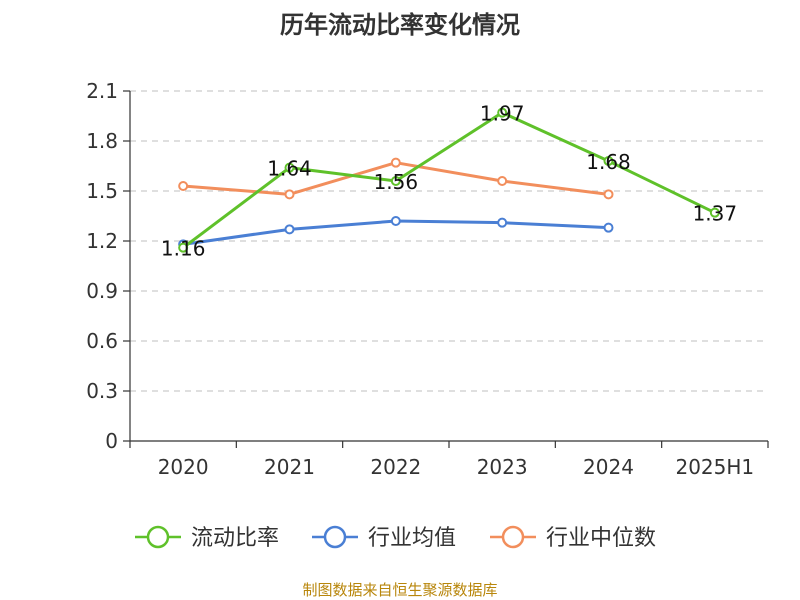  What do you see at coordinates (183, 467) in the screenshot?
I see `x-tick-label: 2020` at bounding box center [183, 467].